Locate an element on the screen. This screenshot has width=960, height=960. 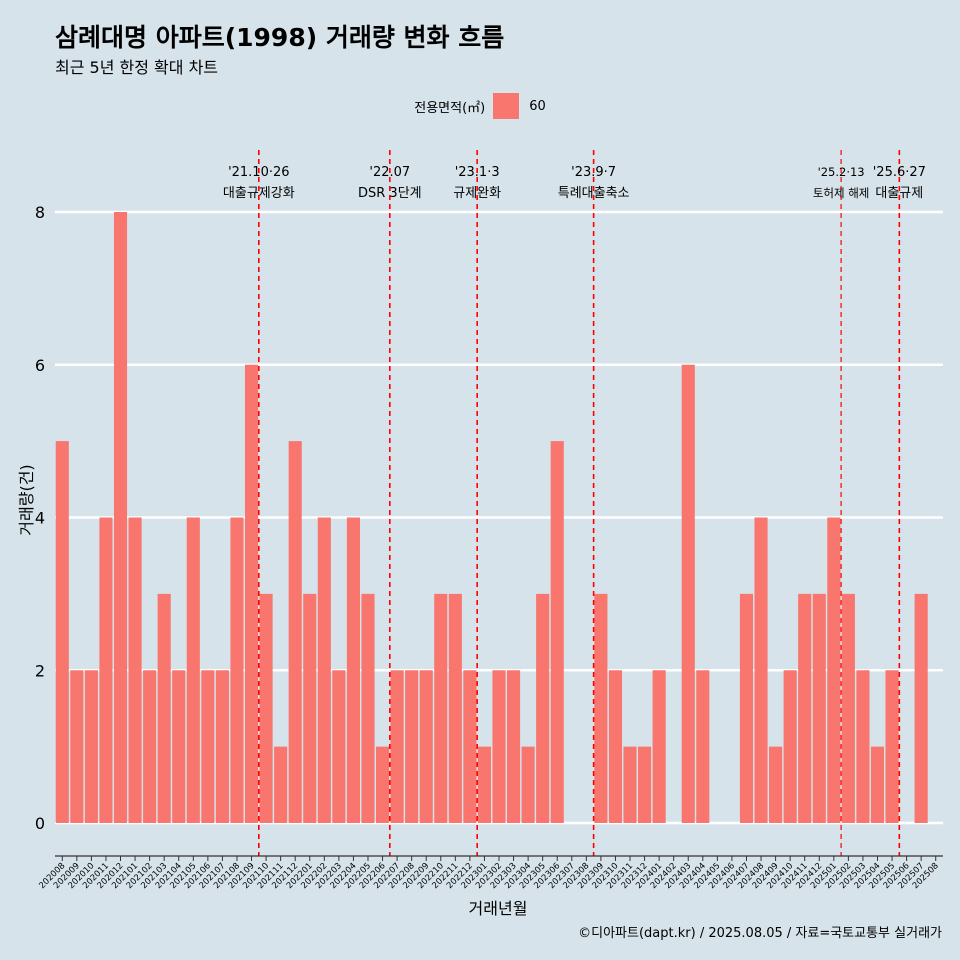
event-date: '23.1·3 is located at coordinates (477, 172).